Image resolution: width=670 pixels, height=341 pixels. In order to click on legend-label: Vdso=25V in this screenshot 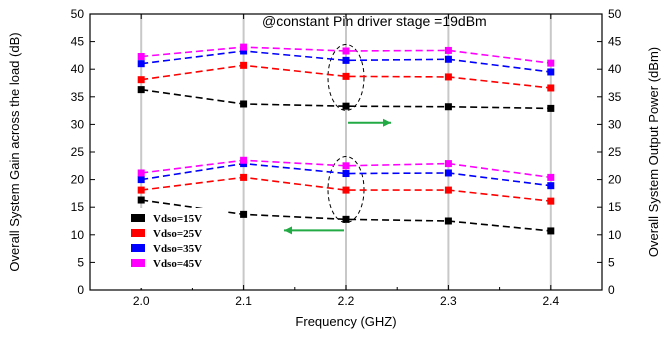, I will do `click(177, 234)`.